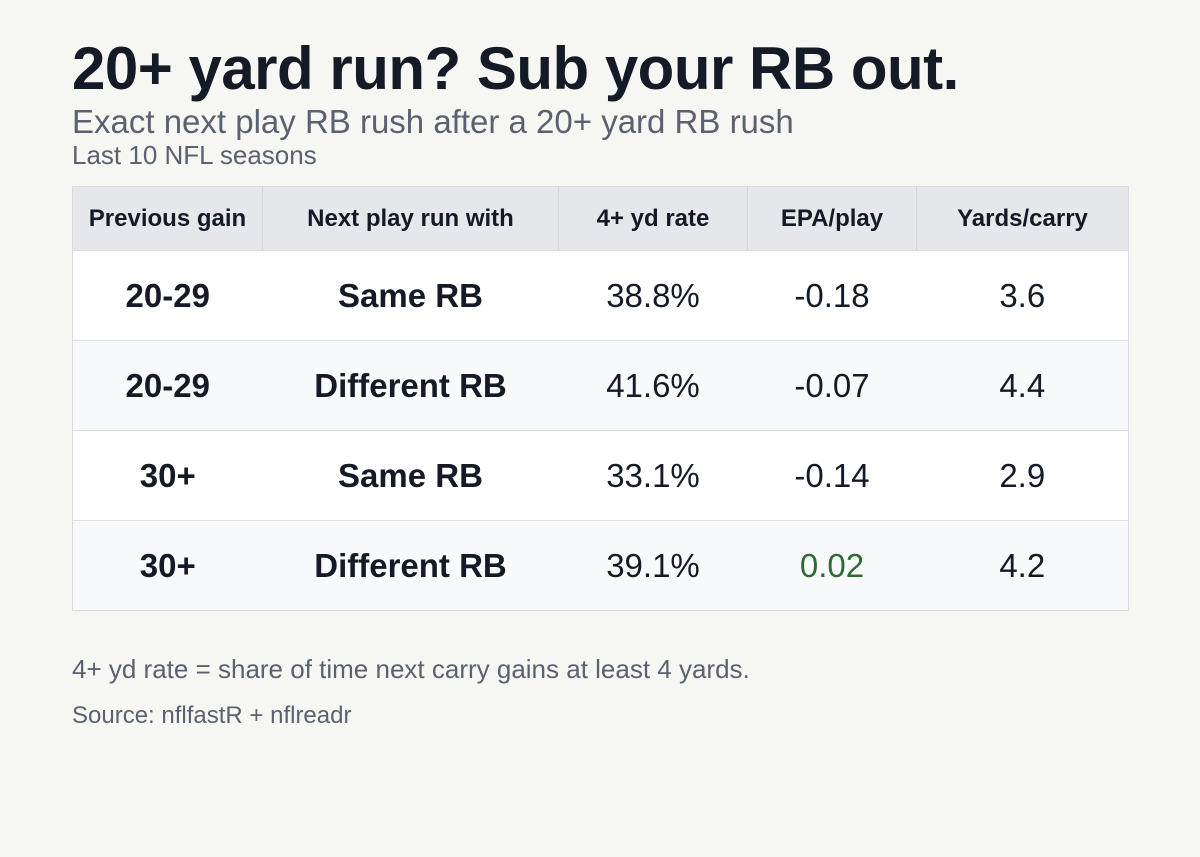 This screenshot has height=857, width=1200. Describe the element at coordinates (167, 218) in the screenshot. I see `column-header-previous-gain: Previous gain` at that location.